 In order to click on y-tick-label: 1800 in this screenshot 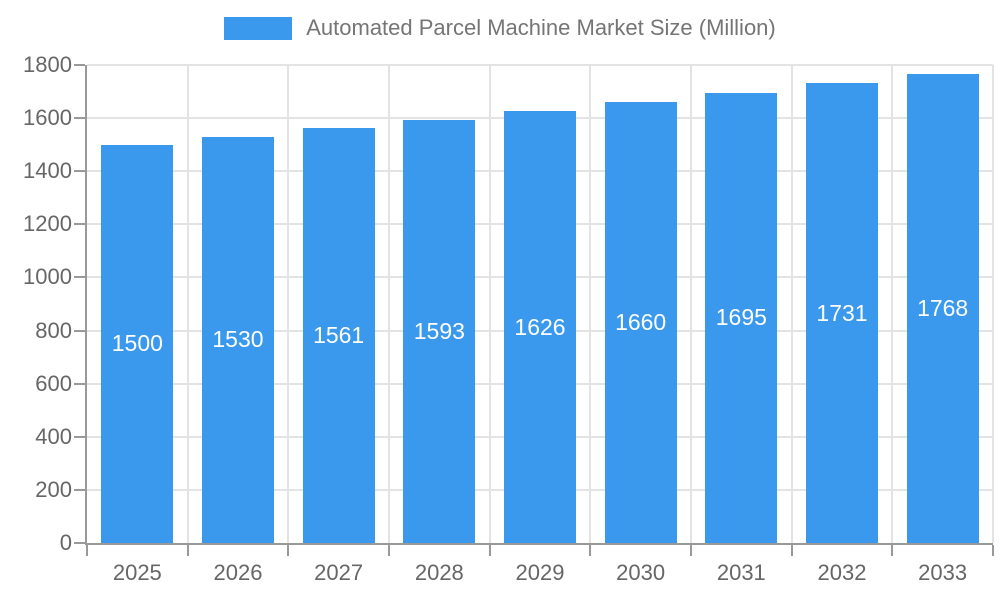, I will do `click(47, 64)`.